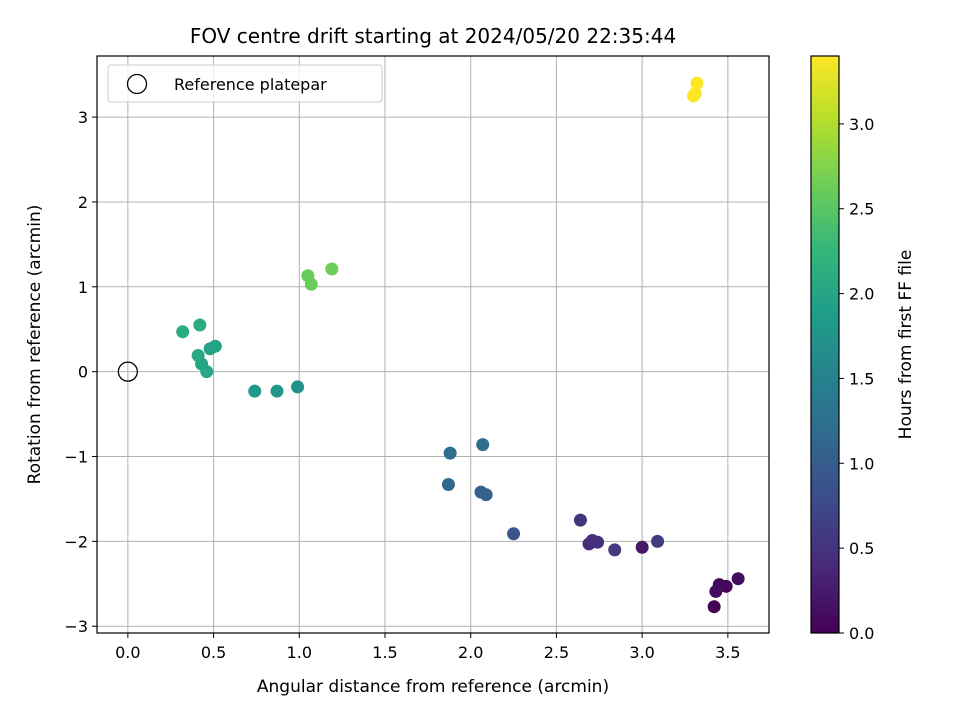 The image size is (960, 720). I want to click on colorbar-gradient, so click(825, 344).